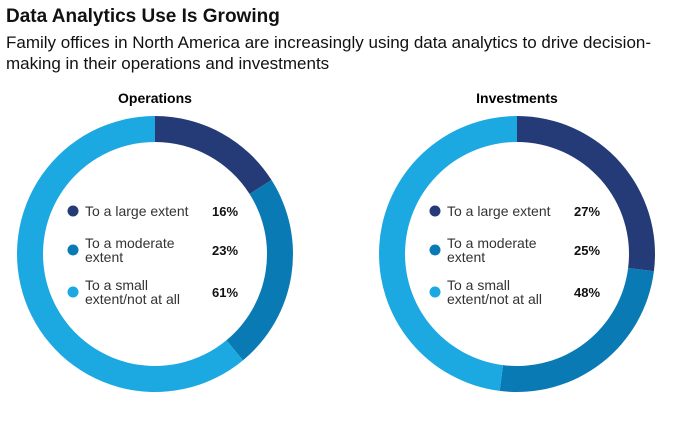  I want to click on chart-title: Investments, so click(517, 98).